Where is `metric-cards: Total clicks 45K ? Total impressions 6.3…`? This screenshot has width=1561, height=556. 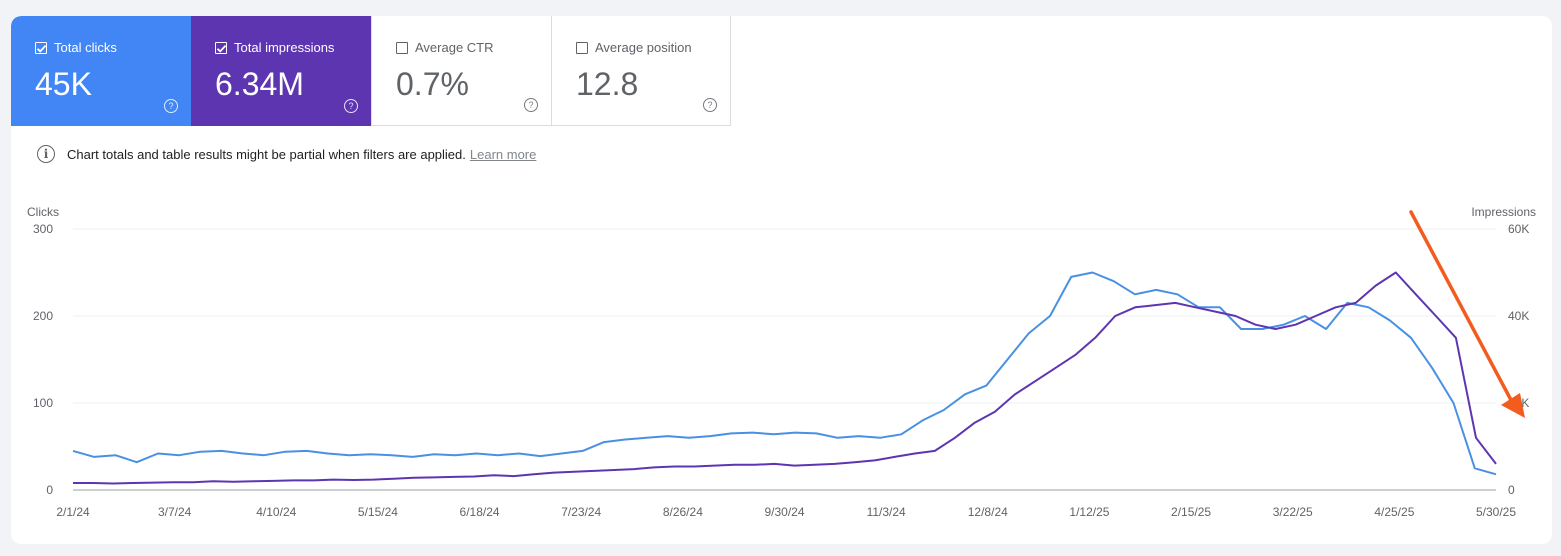 metric-cards: Total clicks 45K ? Total impressions 6.3… is located at coordinates (371, 71).